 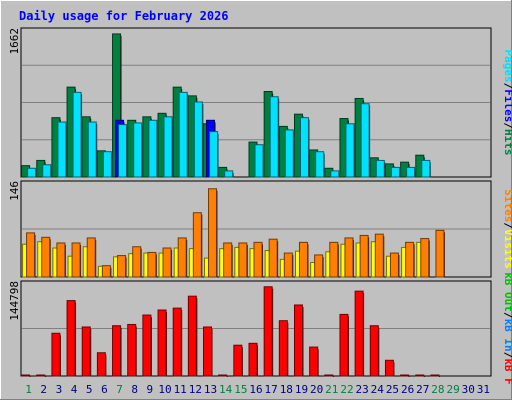 What do you see at coordinates (301, 389) in the screenshot?
I see `x-tick-label: 19` at bounding box center [301, 389].